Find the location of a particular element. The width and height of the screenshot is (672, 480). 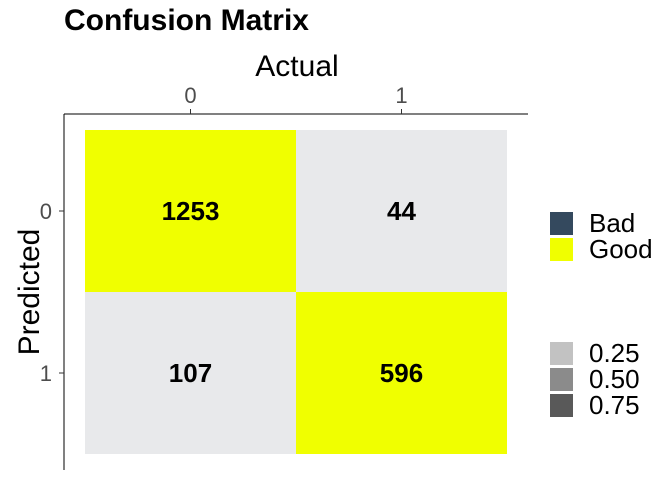

x-axis-title: Actual is located at coordinates (297, 66).